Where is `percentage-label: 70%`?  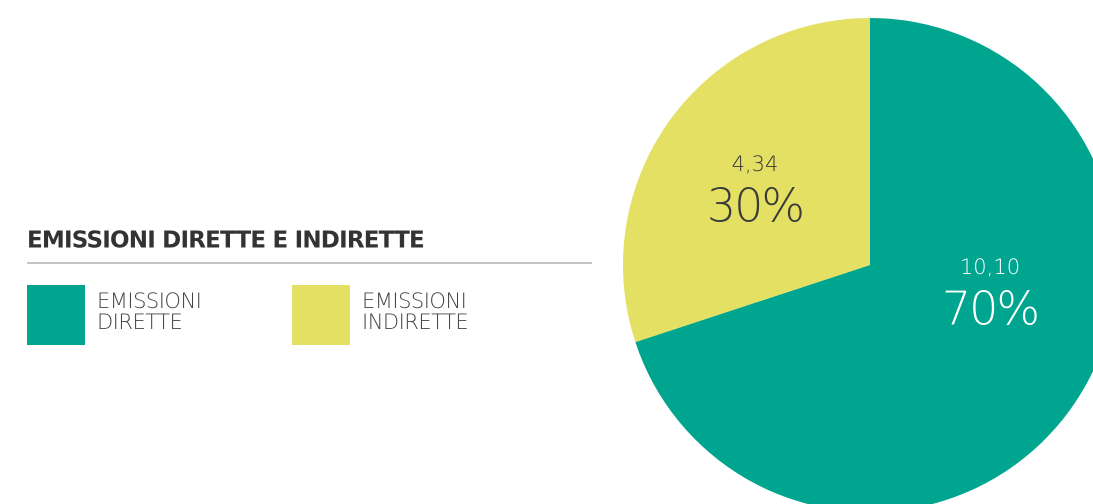 percentage-label: 70% is located at coordinates (990, 309).